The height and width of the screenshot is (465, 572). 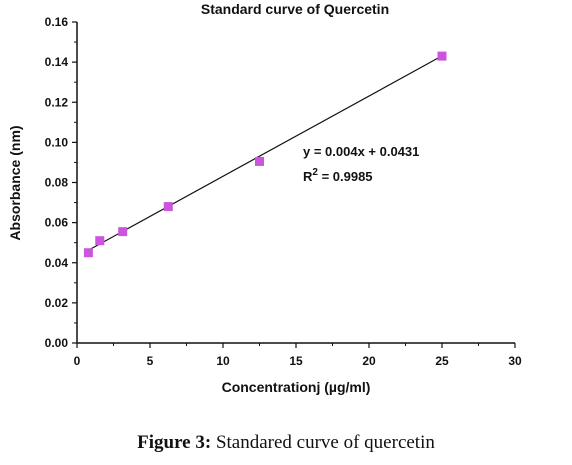 I want to click on x-tick-label: 10, so click(x=223, y=361).